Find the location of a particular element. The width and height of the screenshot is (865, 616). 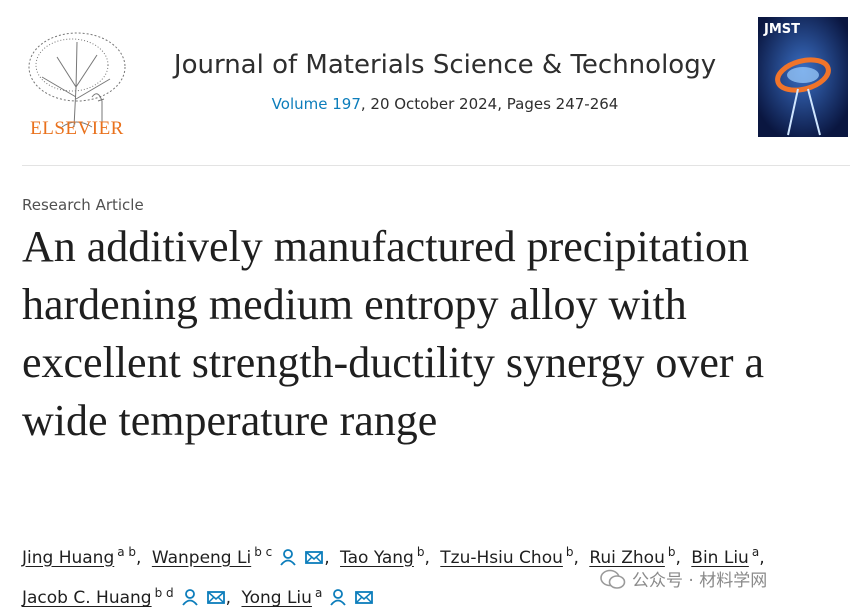

author-name: Tzu-Hsiu Chou is located at coordinates (501, 557).